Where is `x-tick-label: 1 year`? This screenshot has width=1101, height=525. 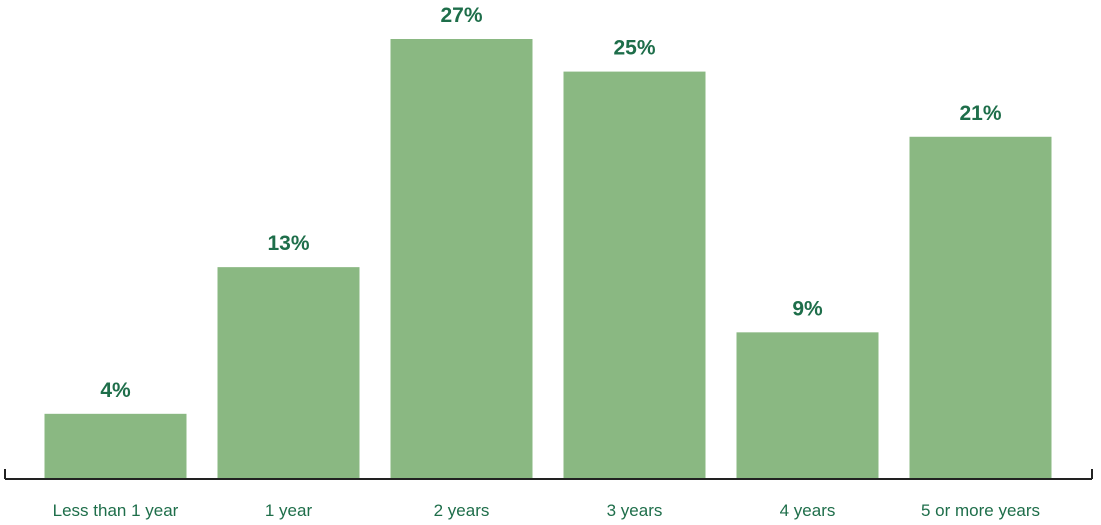
x-tick-label: 1 year is located at coordinates (289, 510).